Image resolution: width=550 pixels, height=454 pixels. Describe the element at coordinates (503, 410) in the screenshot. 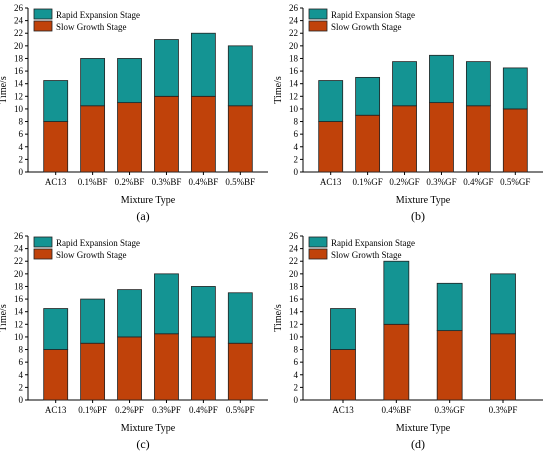

I see `x-tick-label: 0.3%PF` at that location.